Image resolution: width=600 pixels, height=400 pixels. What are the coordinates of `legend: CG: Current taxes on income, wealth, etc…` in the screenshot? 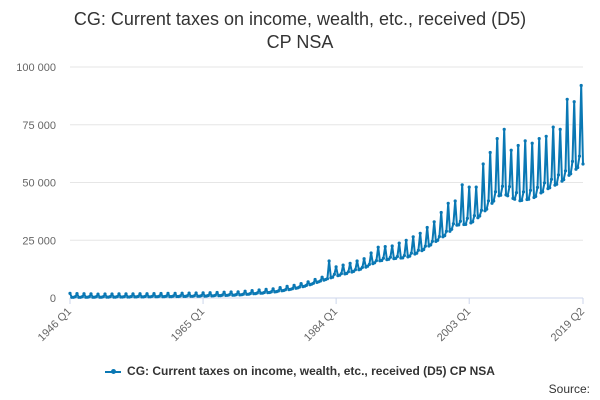 It's located at (300, 371).